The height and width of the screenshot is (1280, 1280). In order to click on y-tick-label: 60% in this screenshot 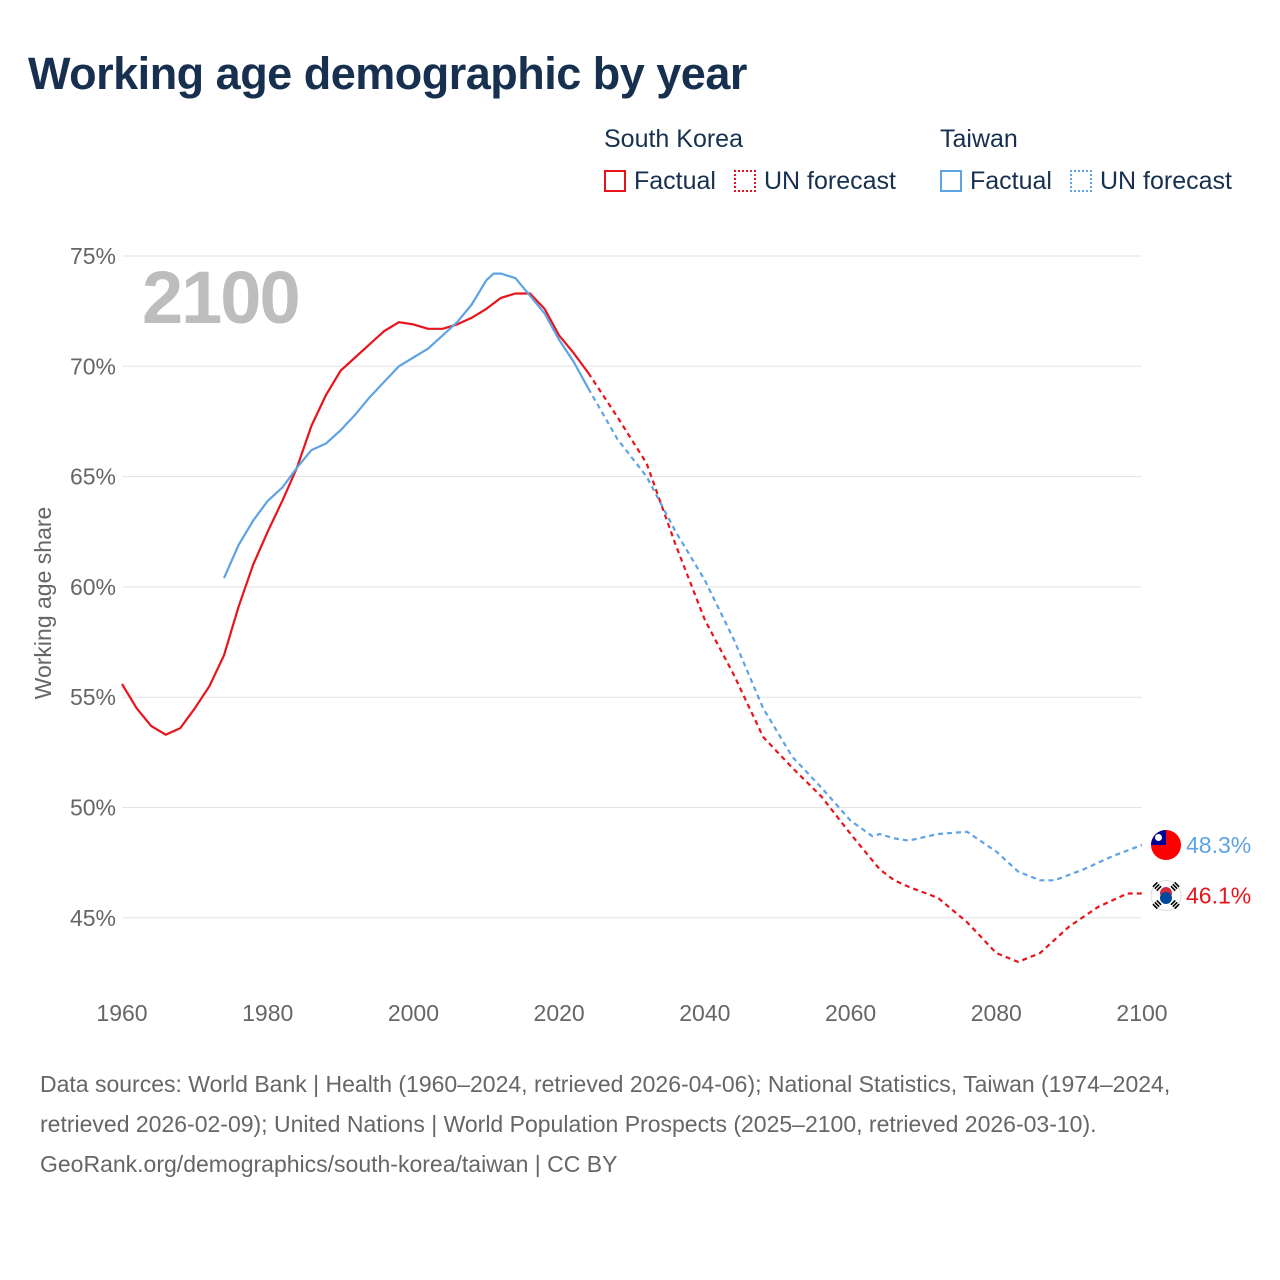, I will do `click(93, 587)`.